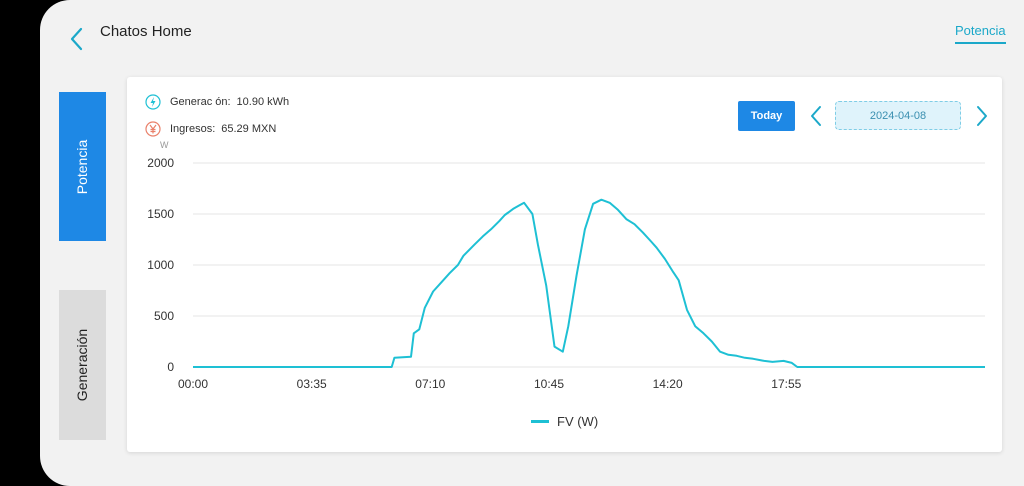  Describe the element at coordinates (540, 421) in the screenshot. I see `legend-swatch` at that location.